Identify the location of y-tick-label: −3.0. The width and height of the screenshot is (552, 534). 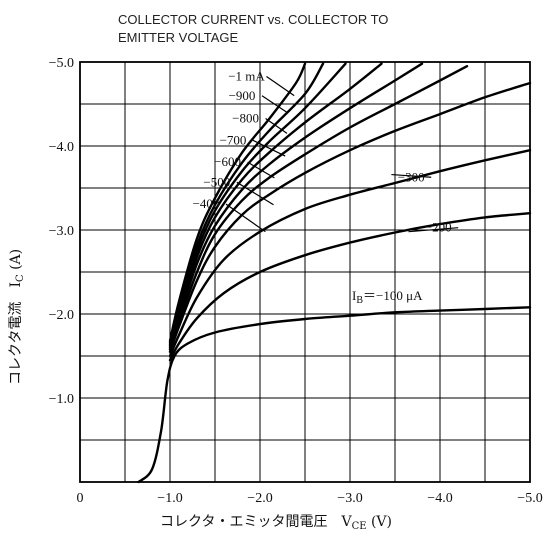
(61, 231).